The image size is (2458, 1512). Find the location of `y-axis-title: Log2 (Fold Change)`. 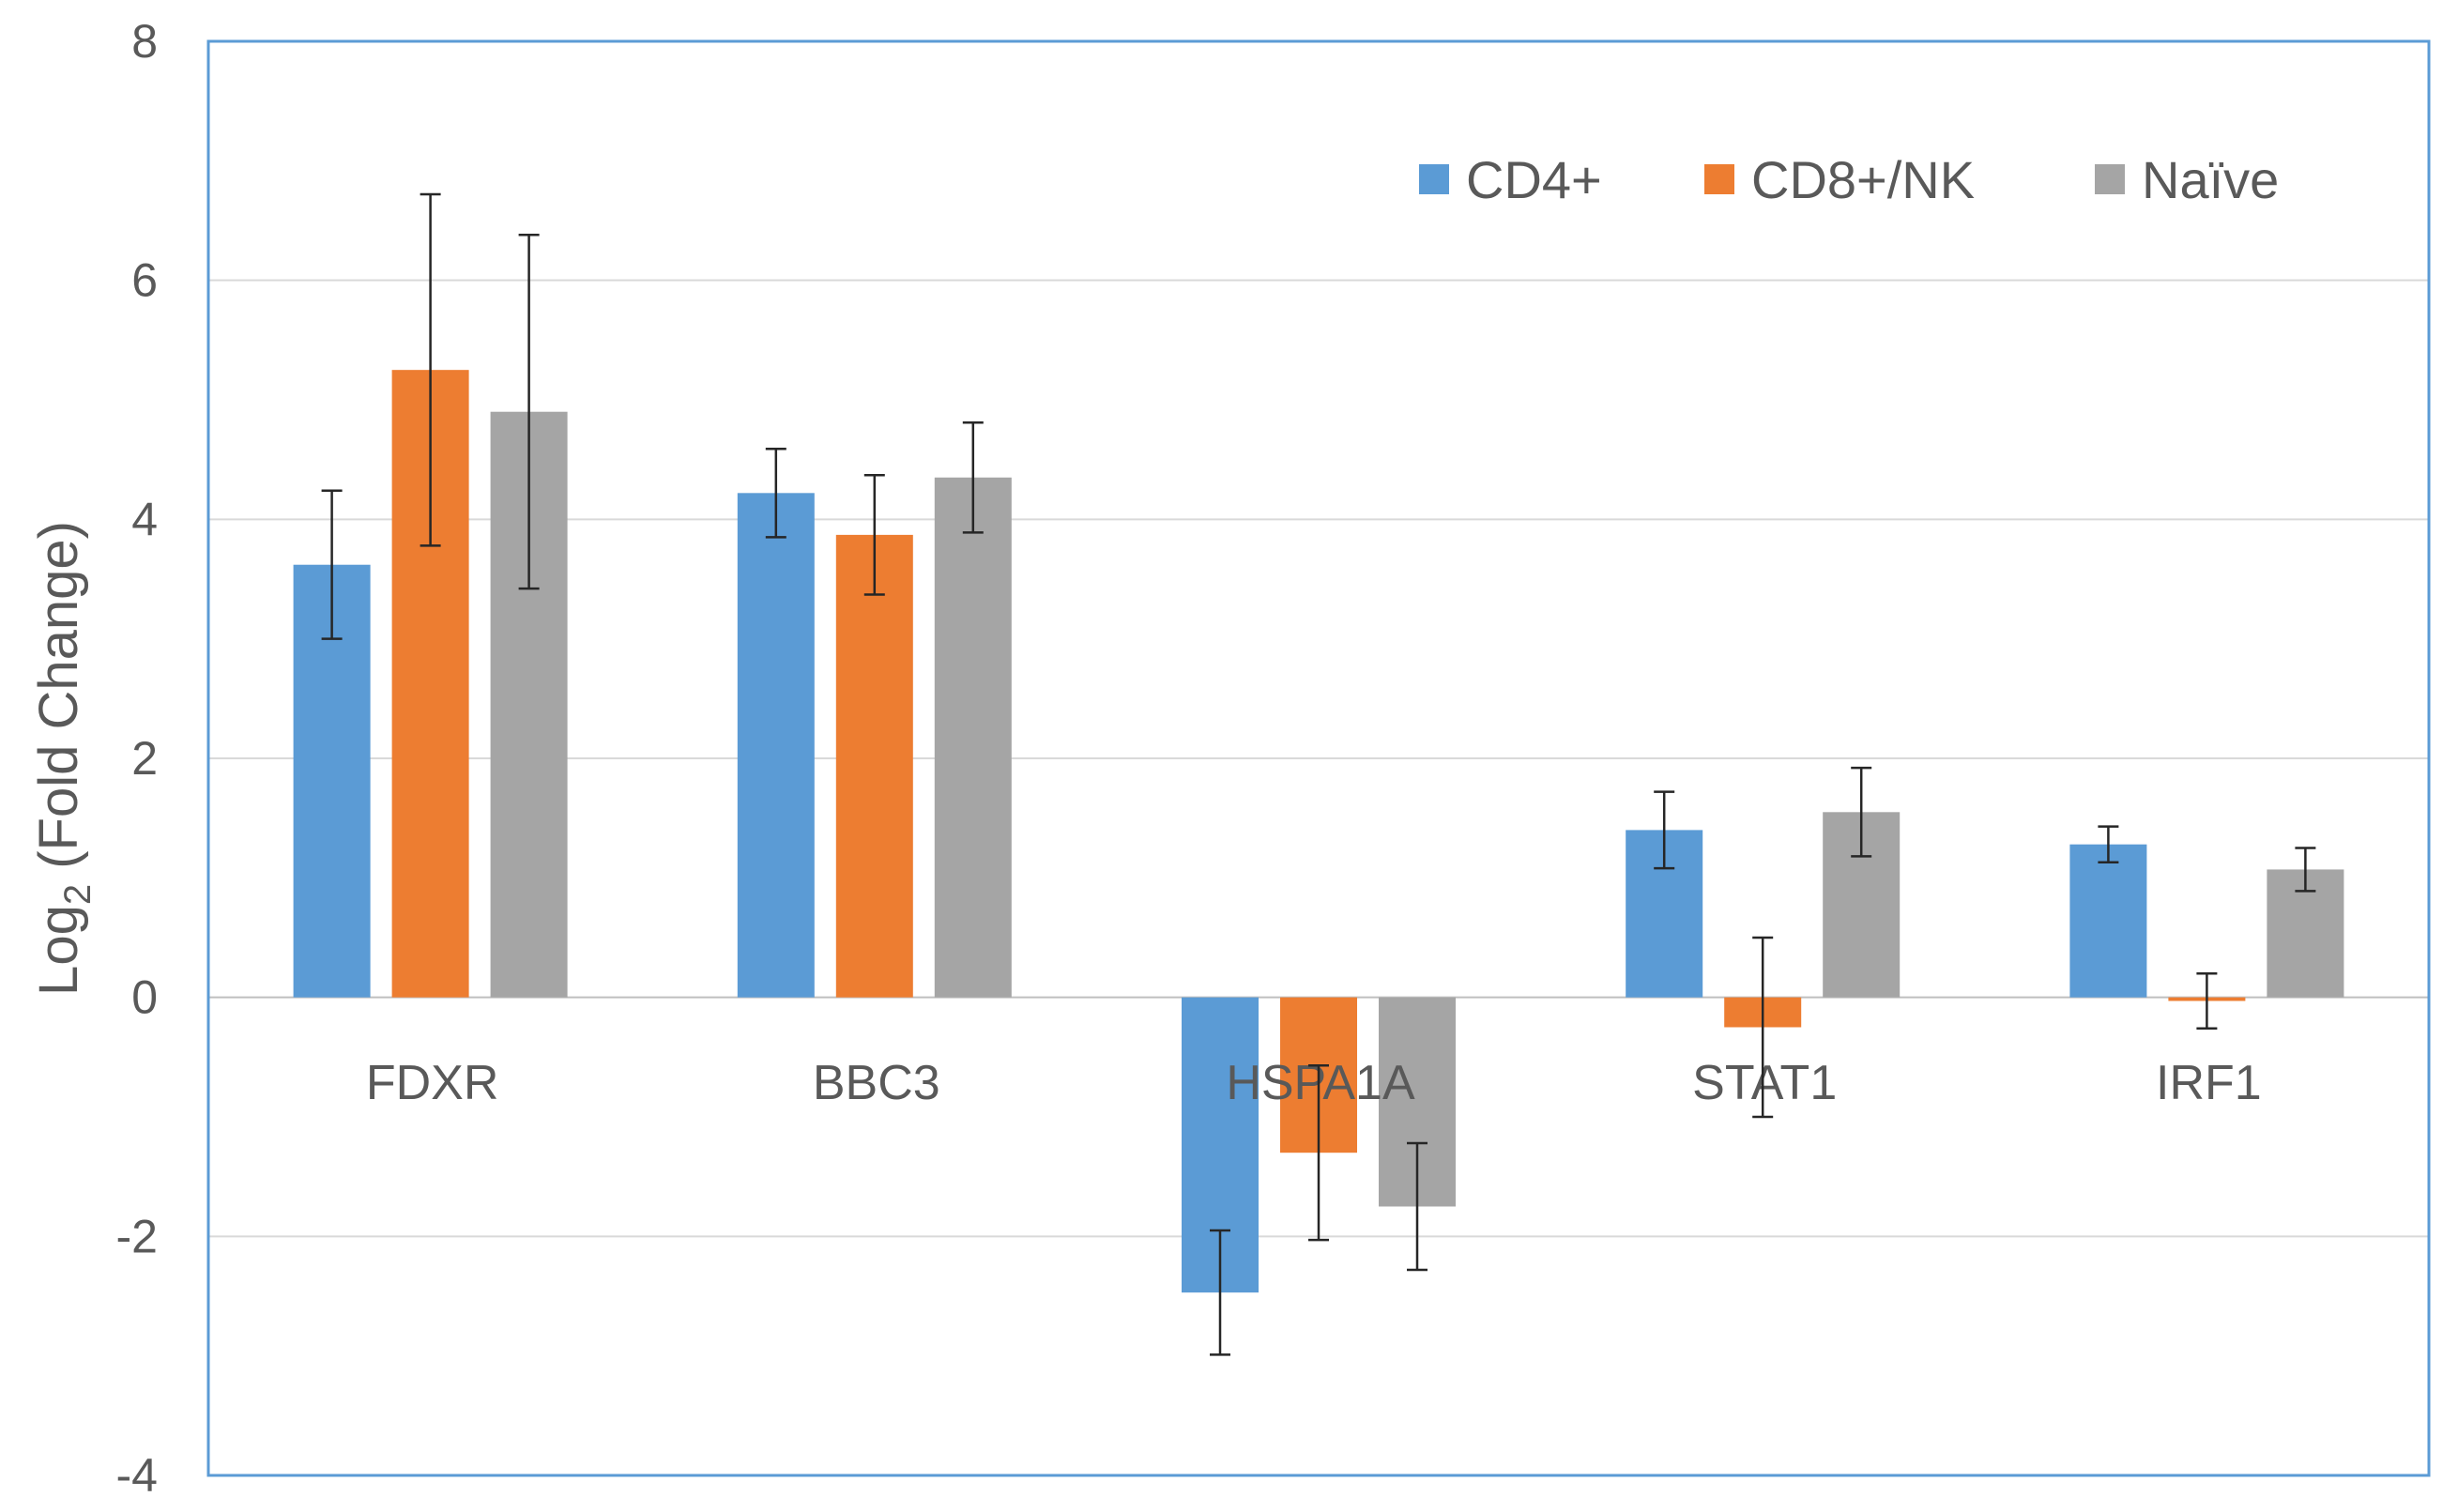

y-axis-title: Log2 (Fold Change) is located at coordinates (63, 758).